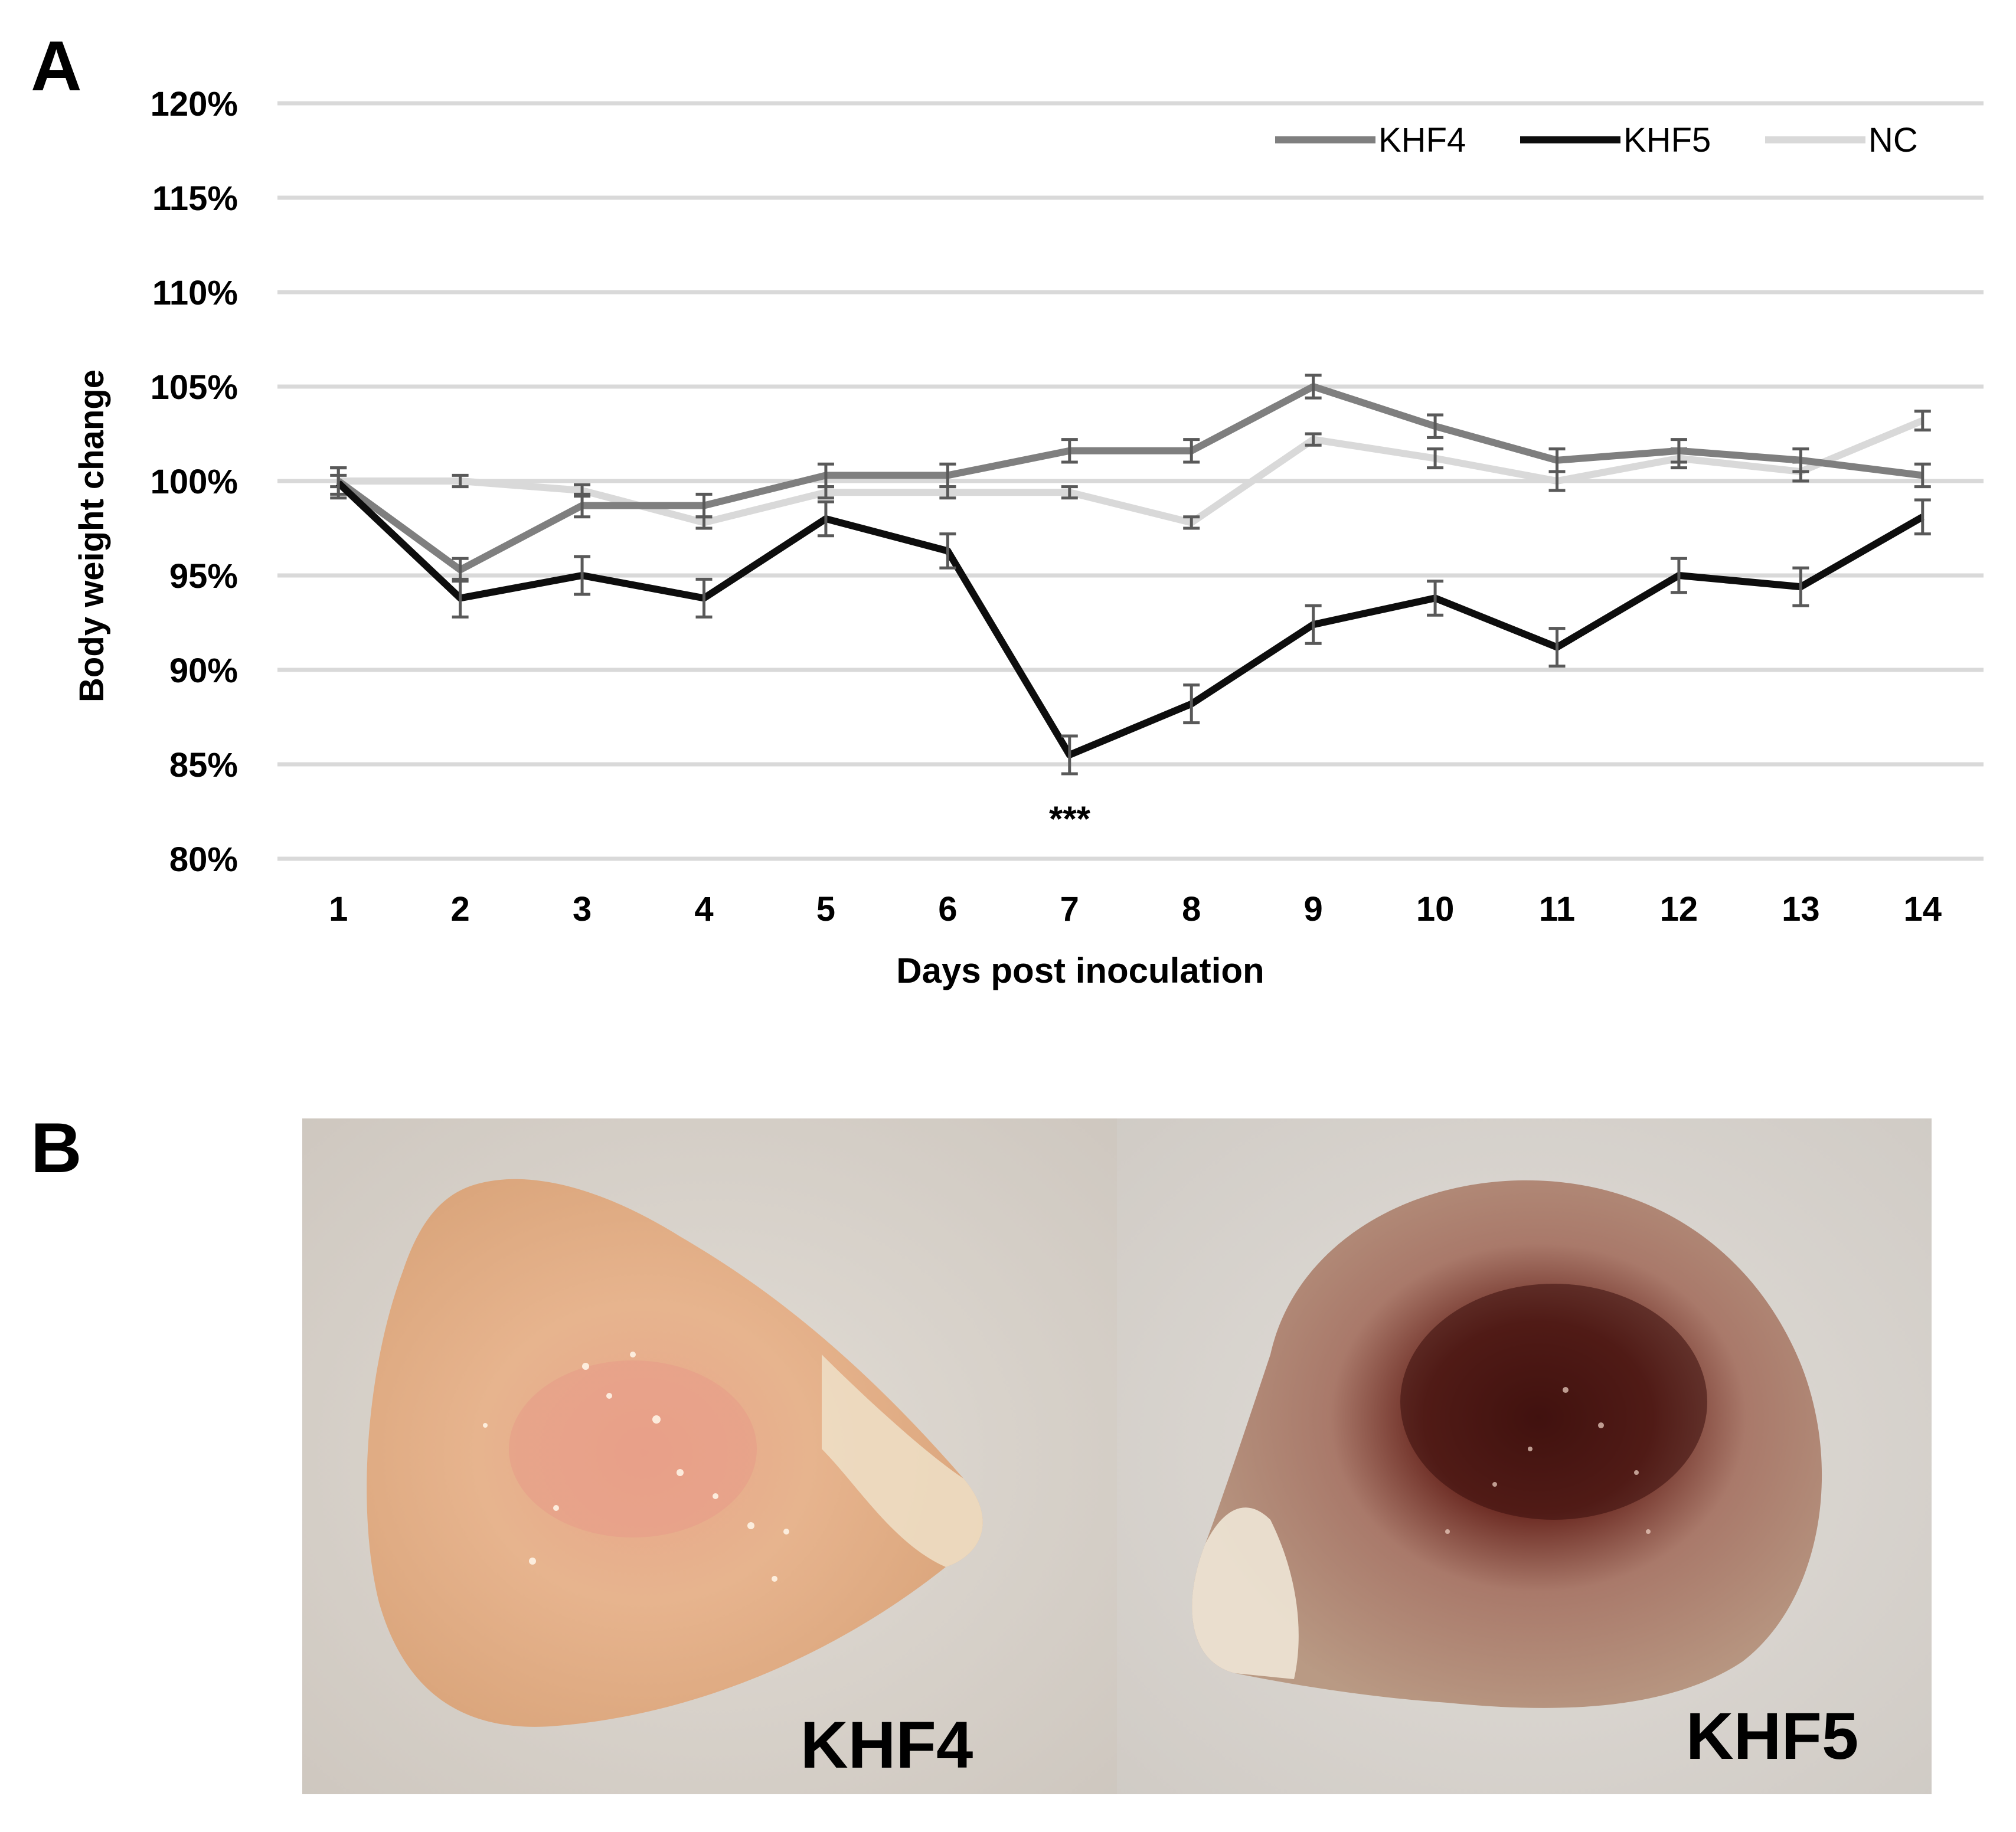  I want to click on y-tick-label: 80%, so click(203, 859).